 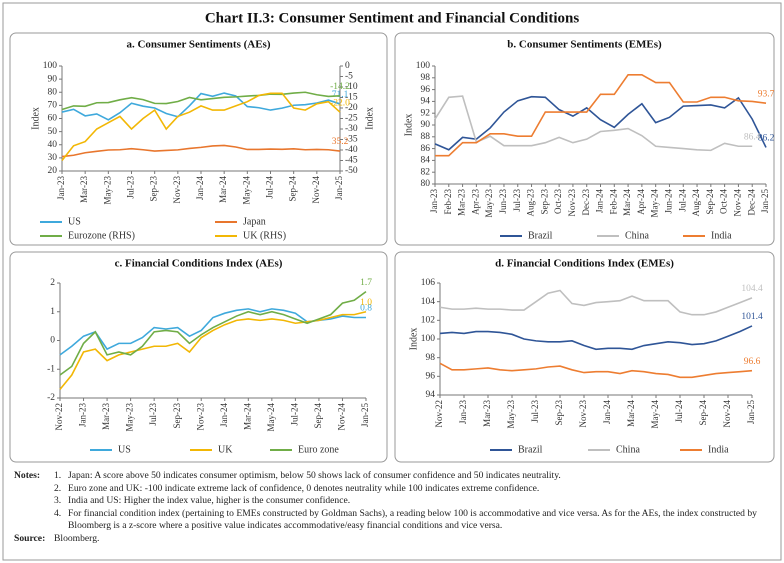 What do you see at coordinates (724, 201) in the screenshot?
I see `x-tick-label: Oct-24` at bounding box center [724, 201].